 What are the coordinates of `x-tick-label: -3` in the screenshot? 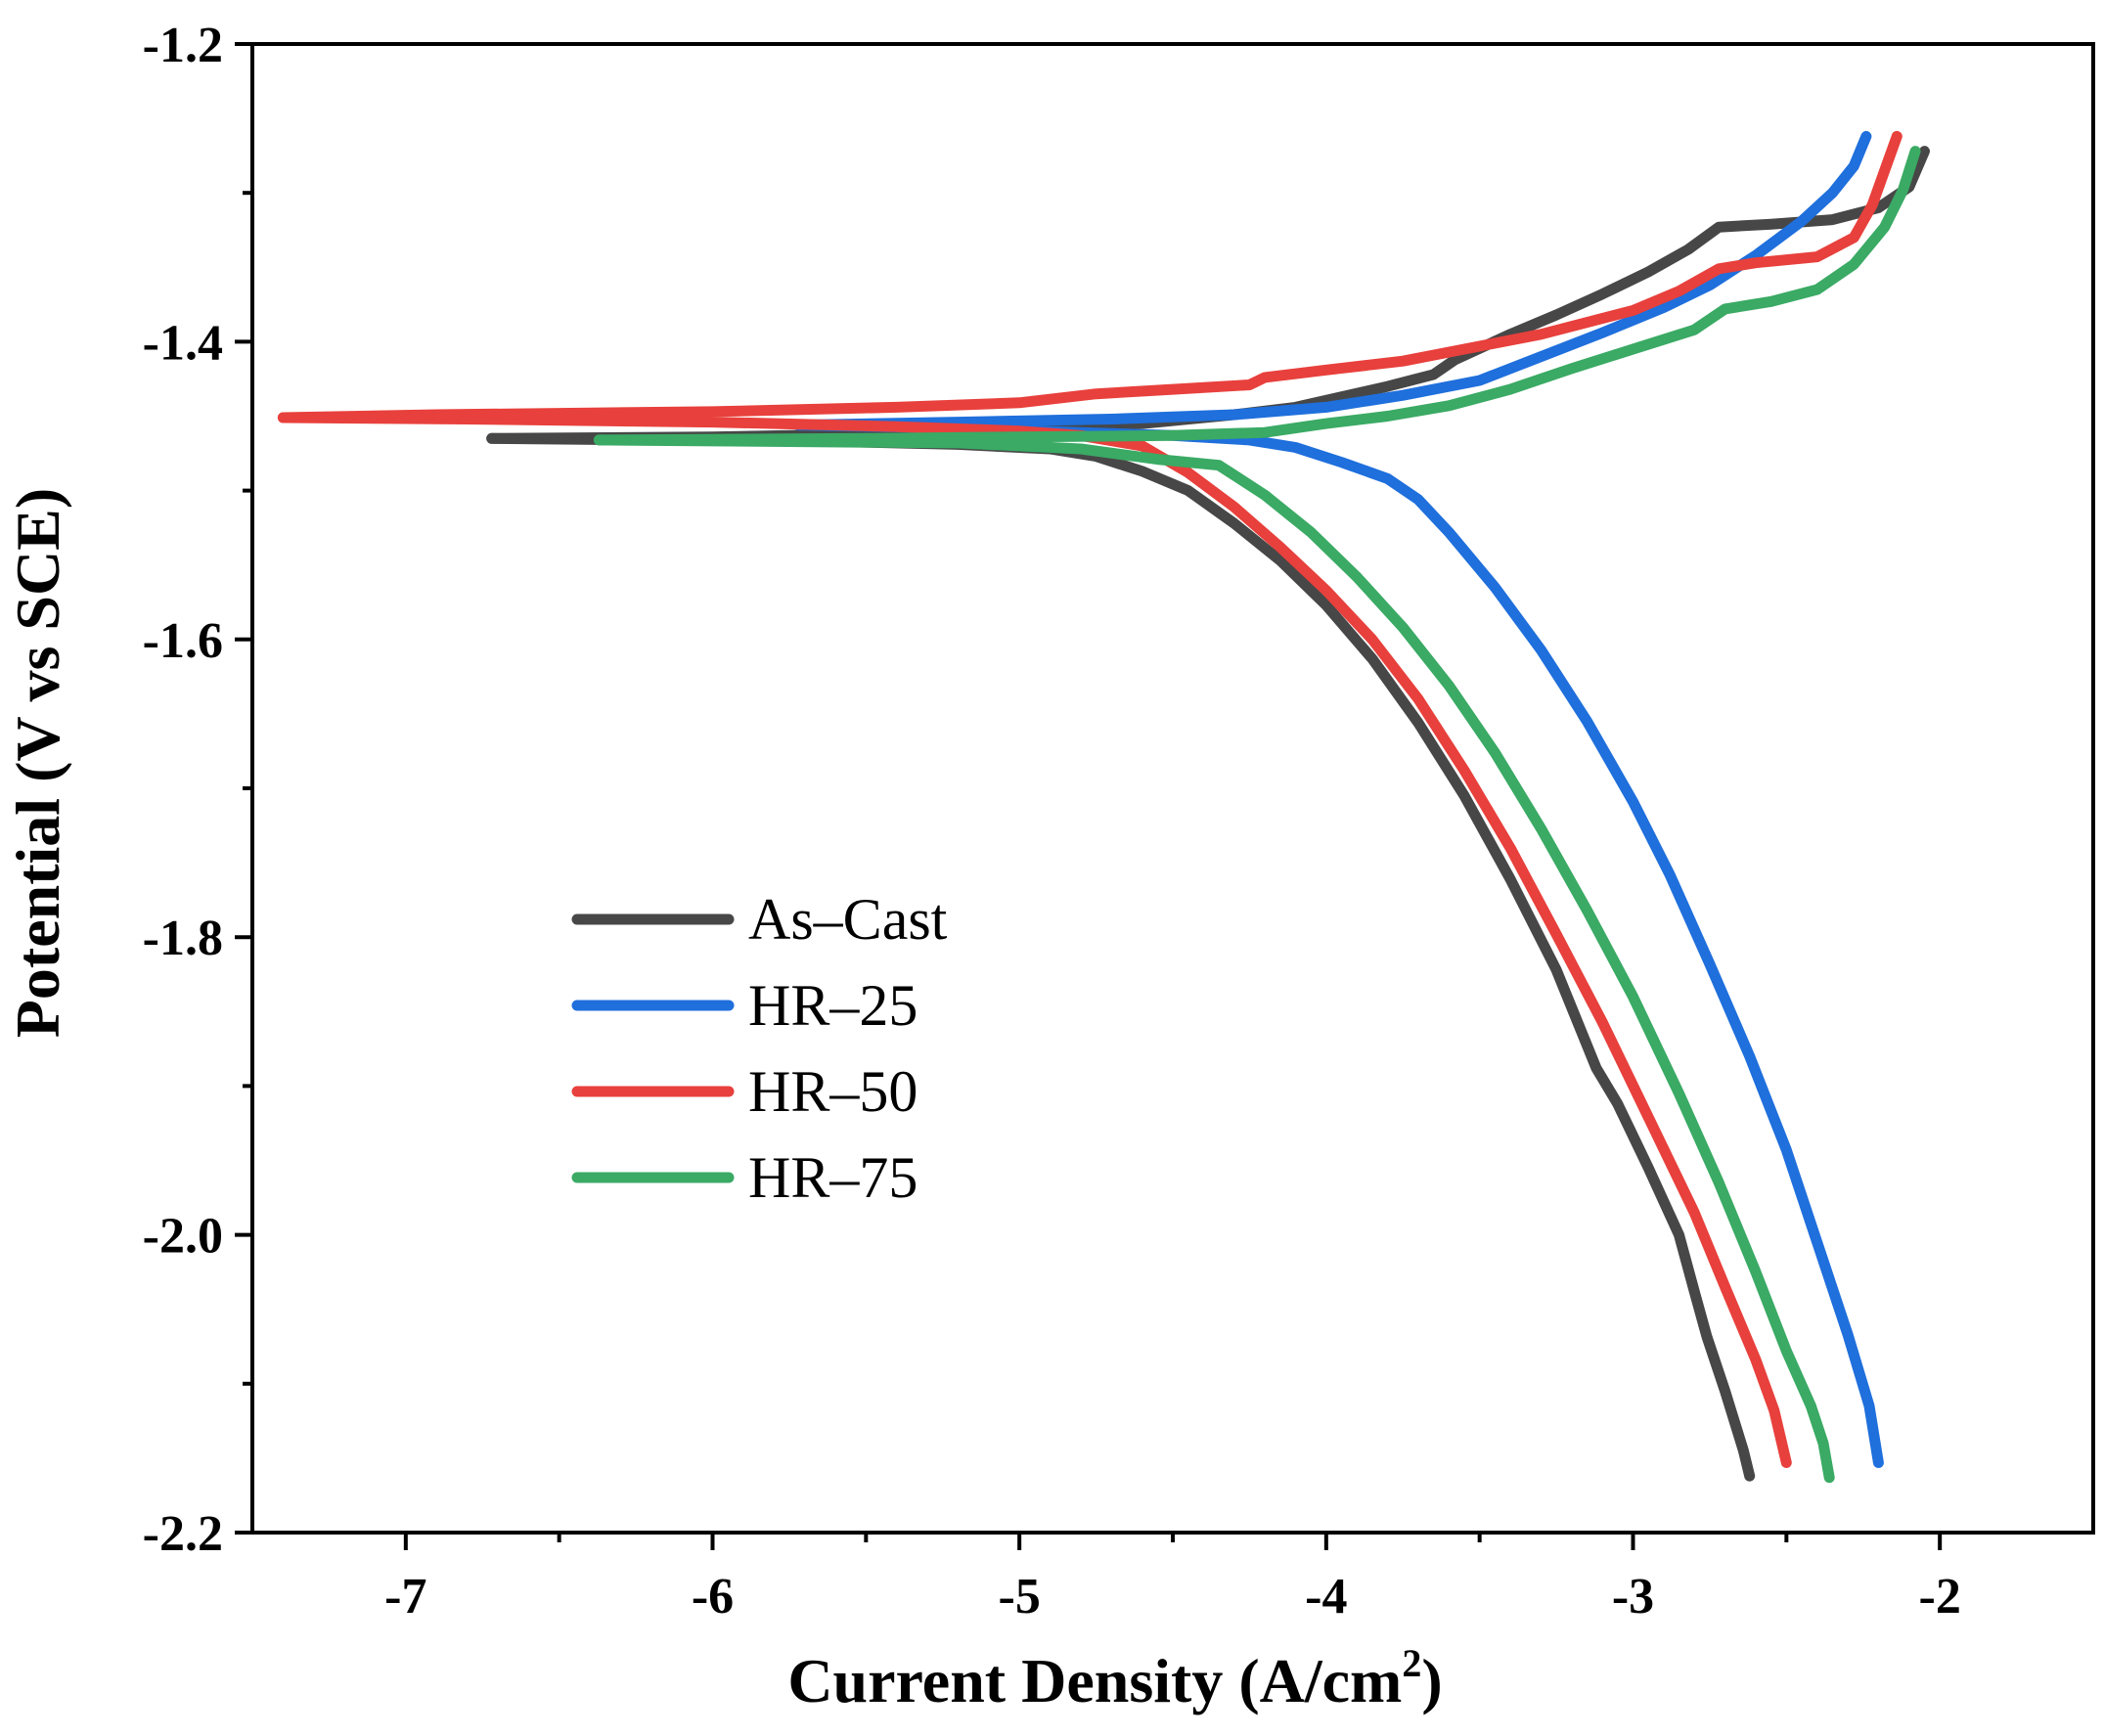 It's located at (1633, 1597).